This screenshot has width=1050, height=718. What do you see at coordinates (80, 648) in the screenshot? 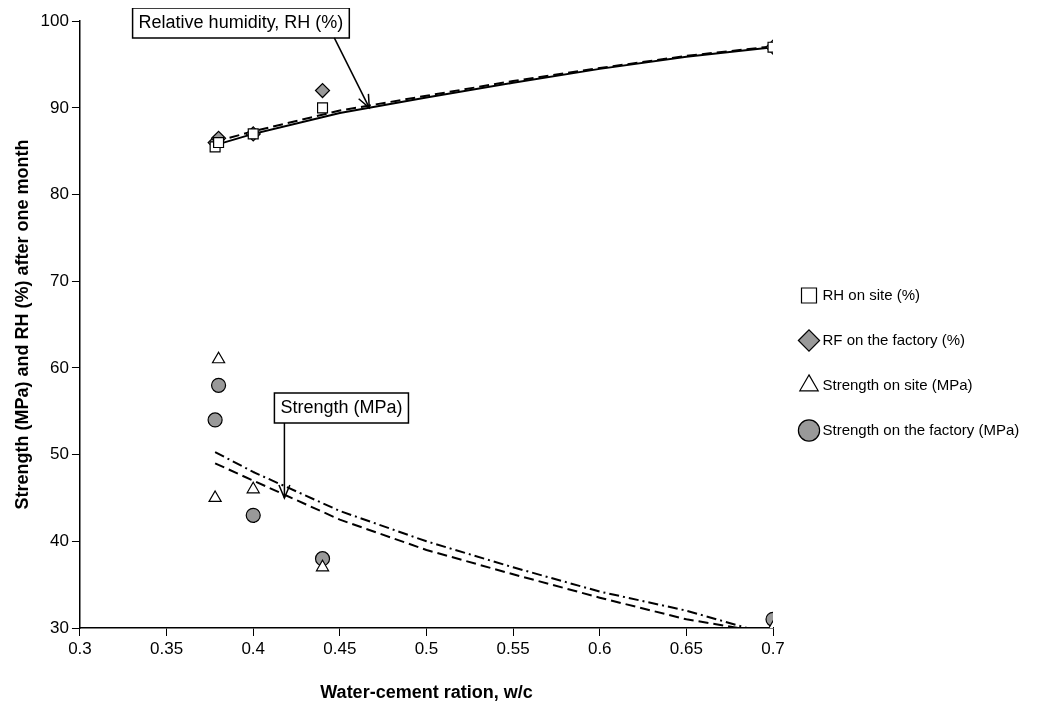
I see `x-tick-label: 0.3` at bounding box center [80, 648].